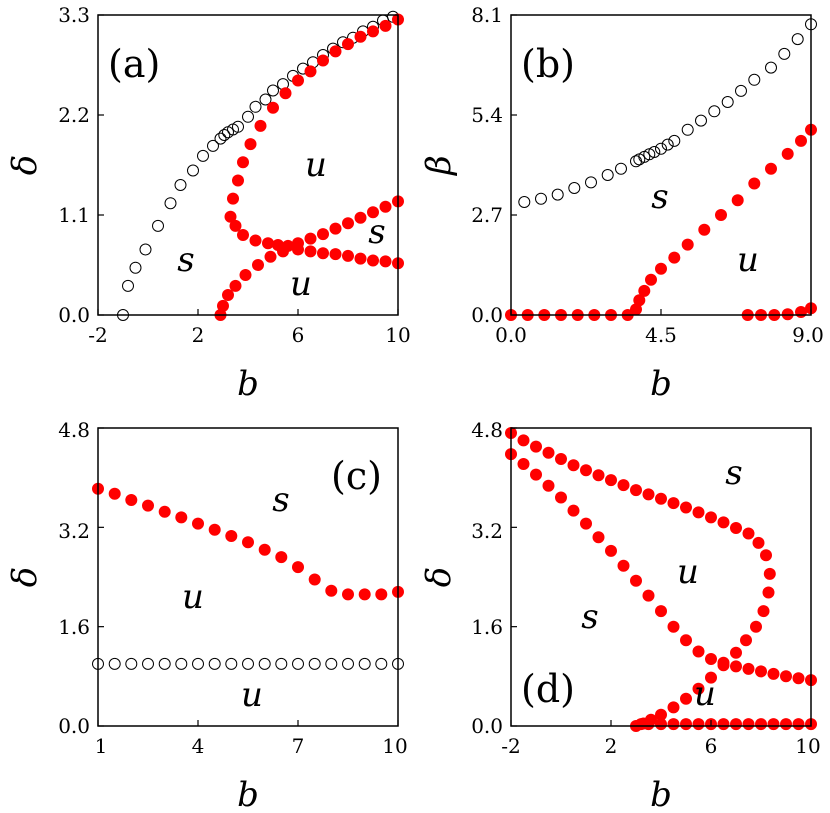 The width and height of the screenshot is (830, 813). What do you see at coordinates (733, 473) in the screenshot?
I see `panel-d-region-label: s` at bounding box center [733, 473].